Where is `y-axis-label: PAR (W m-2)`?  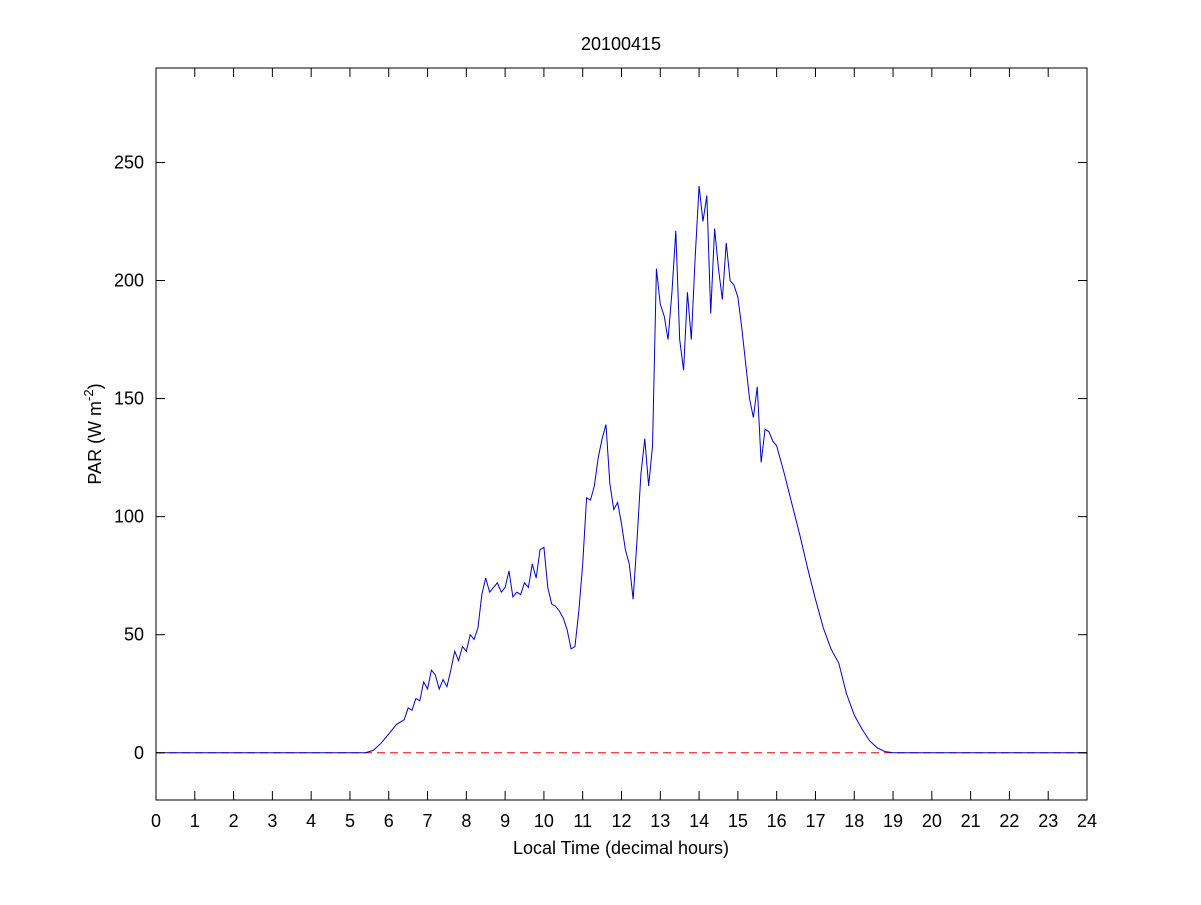 y-axis-label: PAR (W m-2) is located at coordinates (93, 433).